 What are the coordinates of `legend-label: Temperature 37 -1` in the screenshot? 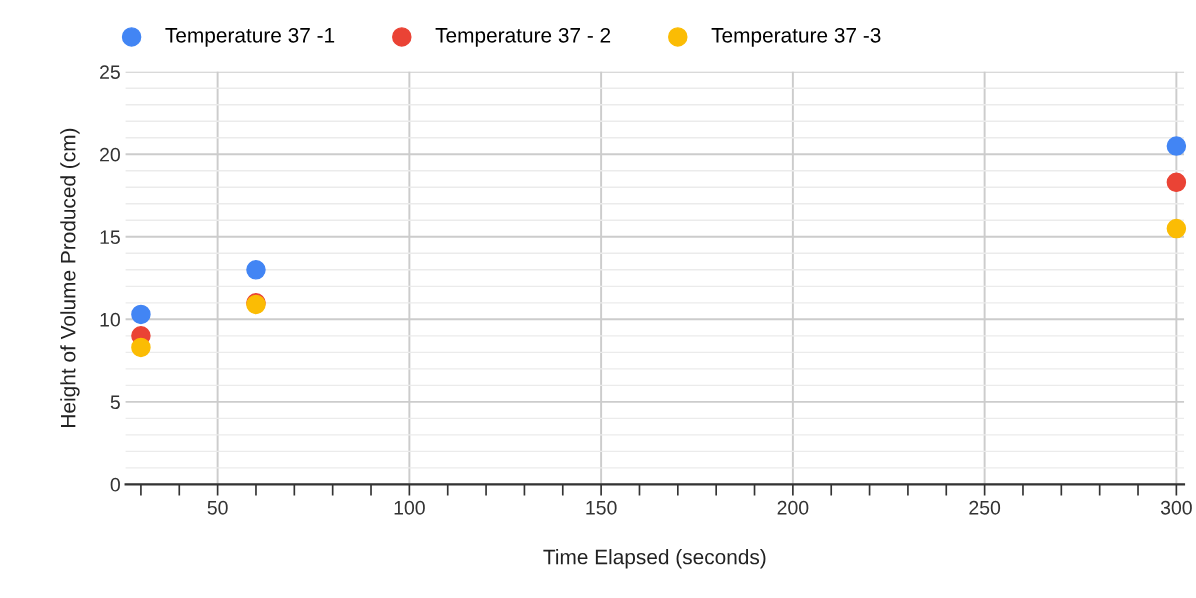 It's located at (250, 37).